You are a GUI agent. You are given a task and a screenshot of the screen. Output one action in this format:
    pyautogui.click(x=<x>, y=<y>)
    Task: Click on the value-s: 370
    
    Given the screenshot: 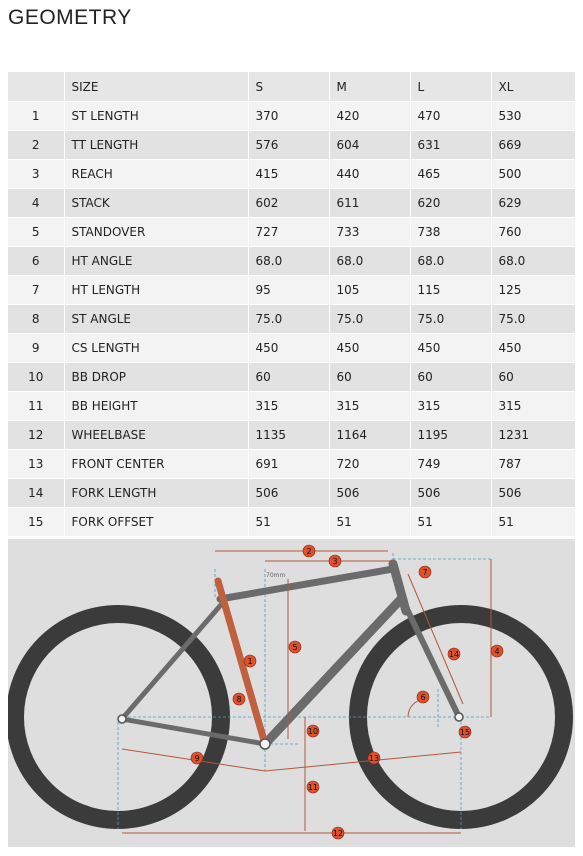 What is the action you would take?
    pyautogui.click(x=289, y=116)
    